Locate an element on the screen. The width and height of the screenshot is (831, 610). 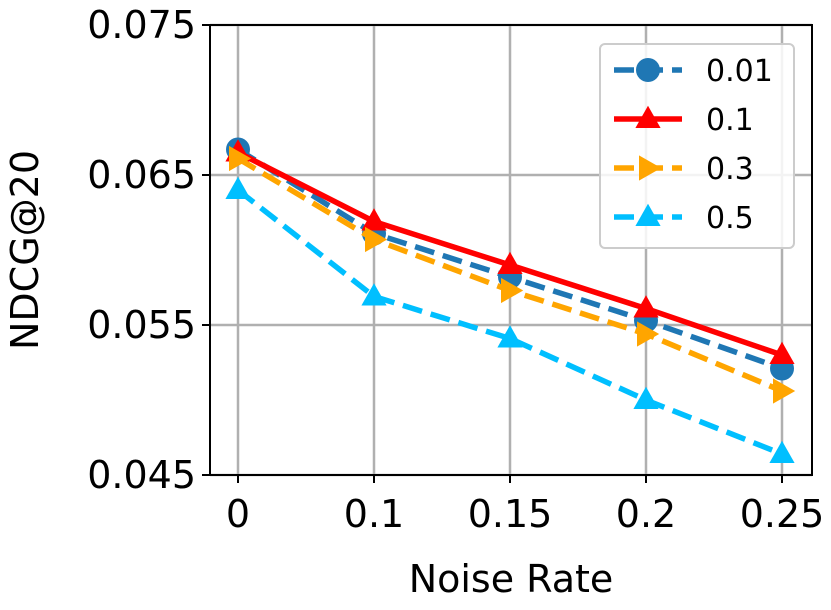
legend-label: 0.01 is located at coordinates (739, 71).